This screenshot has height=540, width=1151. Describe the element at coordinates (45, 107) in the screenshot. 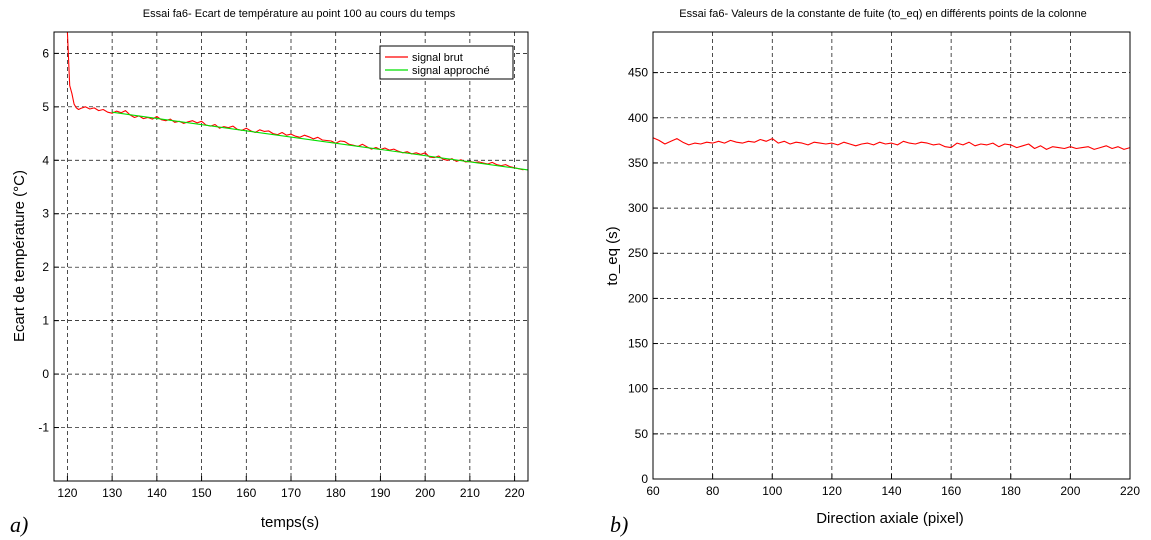

I see `y-tick-label: 5` at that location.